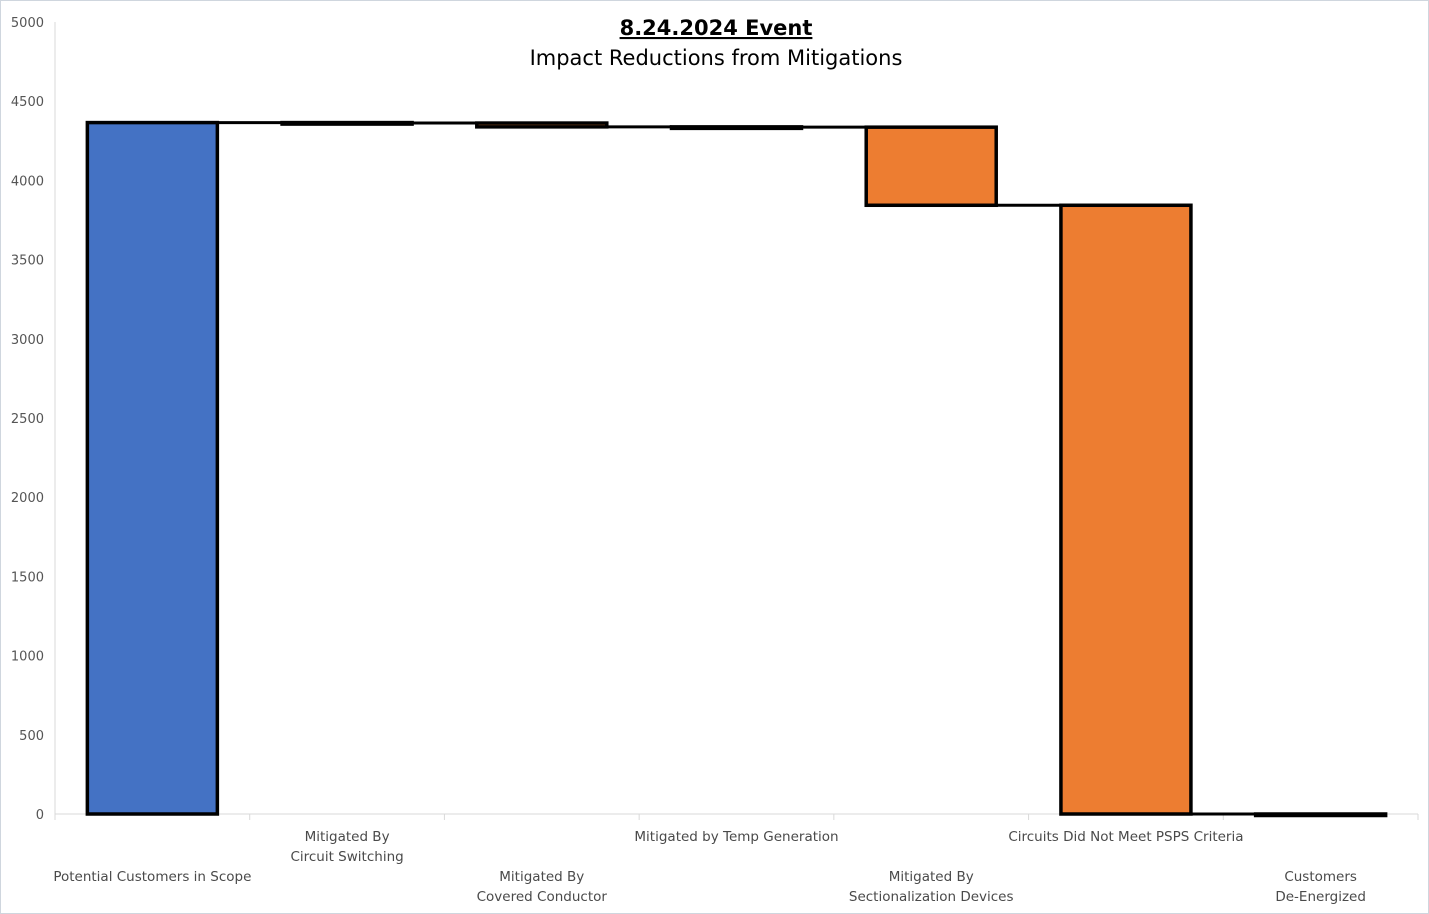 The width and height of the screenshot is (1429, 914). What do you see at coordinates (1320, 877) in the screenshot?
I see `x-tick-label-line: Customers` at bounding box center [1320, 877].